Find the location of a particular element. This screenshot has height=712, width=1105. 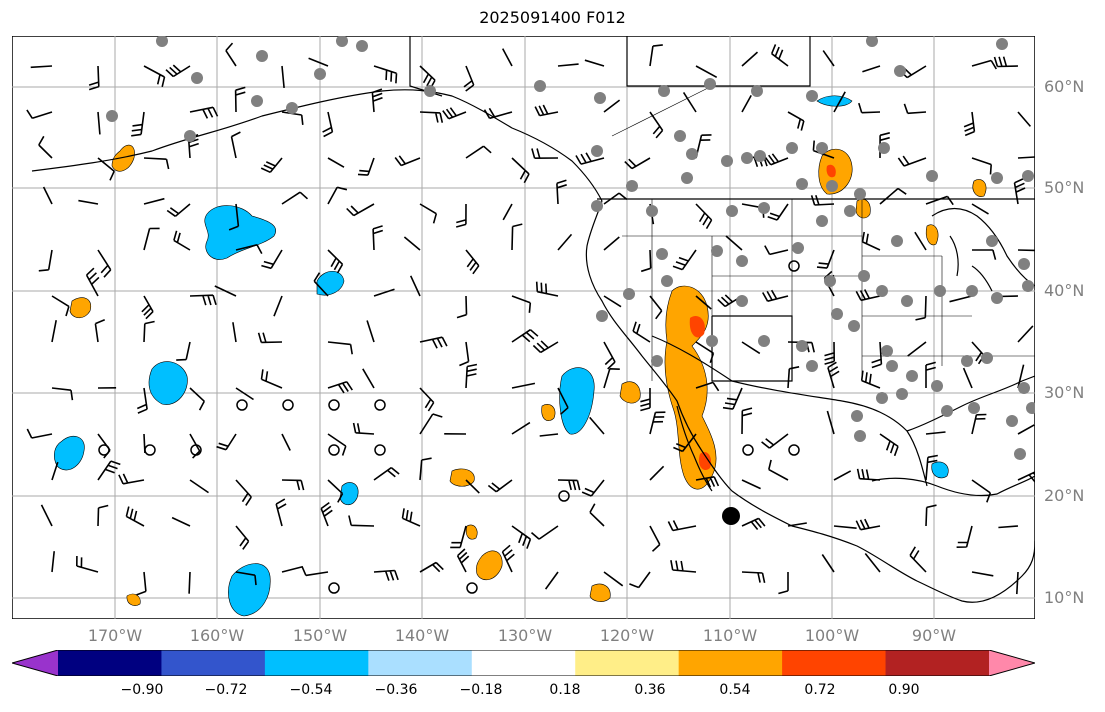

lon-label-110: 110°W is located at coordinates (730, 635).